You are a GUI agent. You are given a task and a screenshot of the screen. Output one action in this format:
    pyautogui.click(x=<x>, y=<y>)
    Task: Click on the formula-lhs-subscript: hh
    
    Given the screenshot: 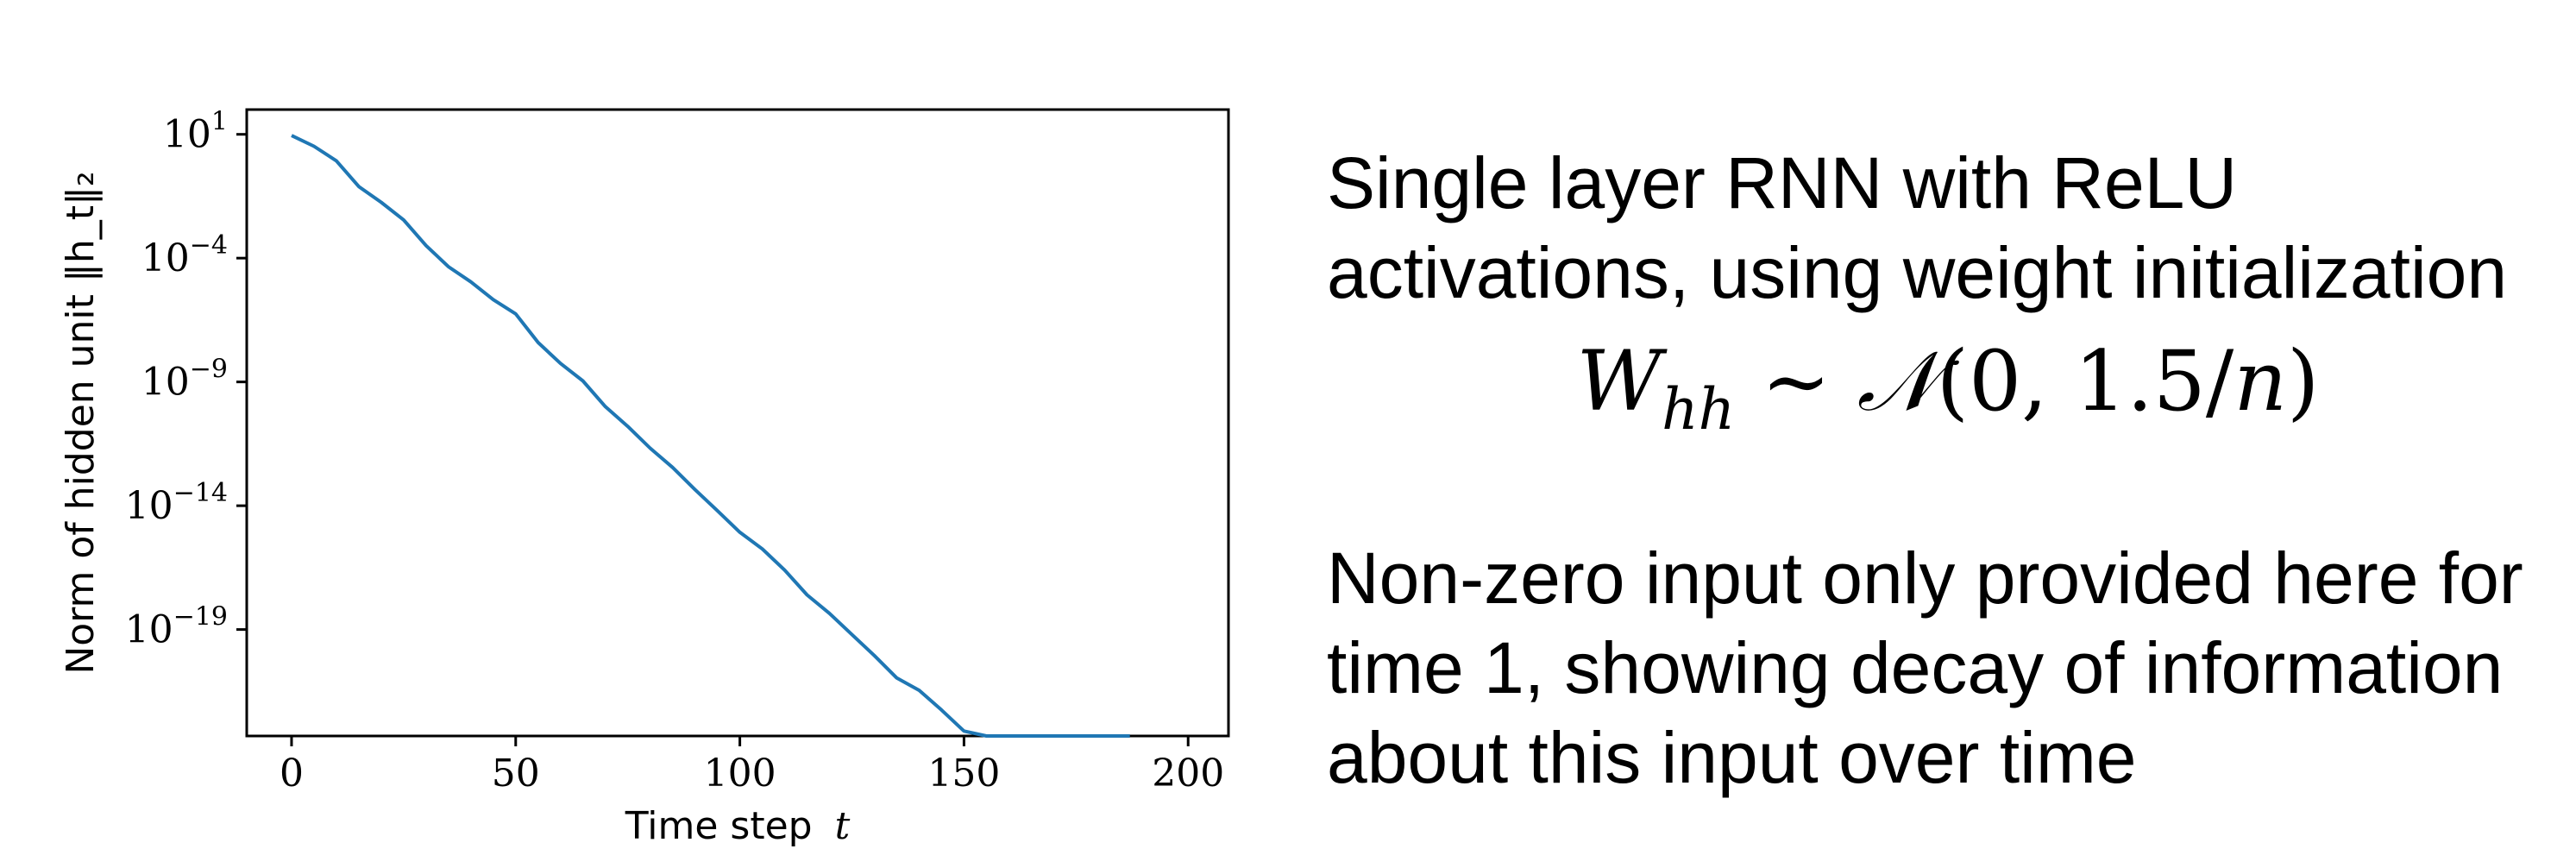 What is the action you would take?
    pyautogui.click(x=1699, y=409)
    